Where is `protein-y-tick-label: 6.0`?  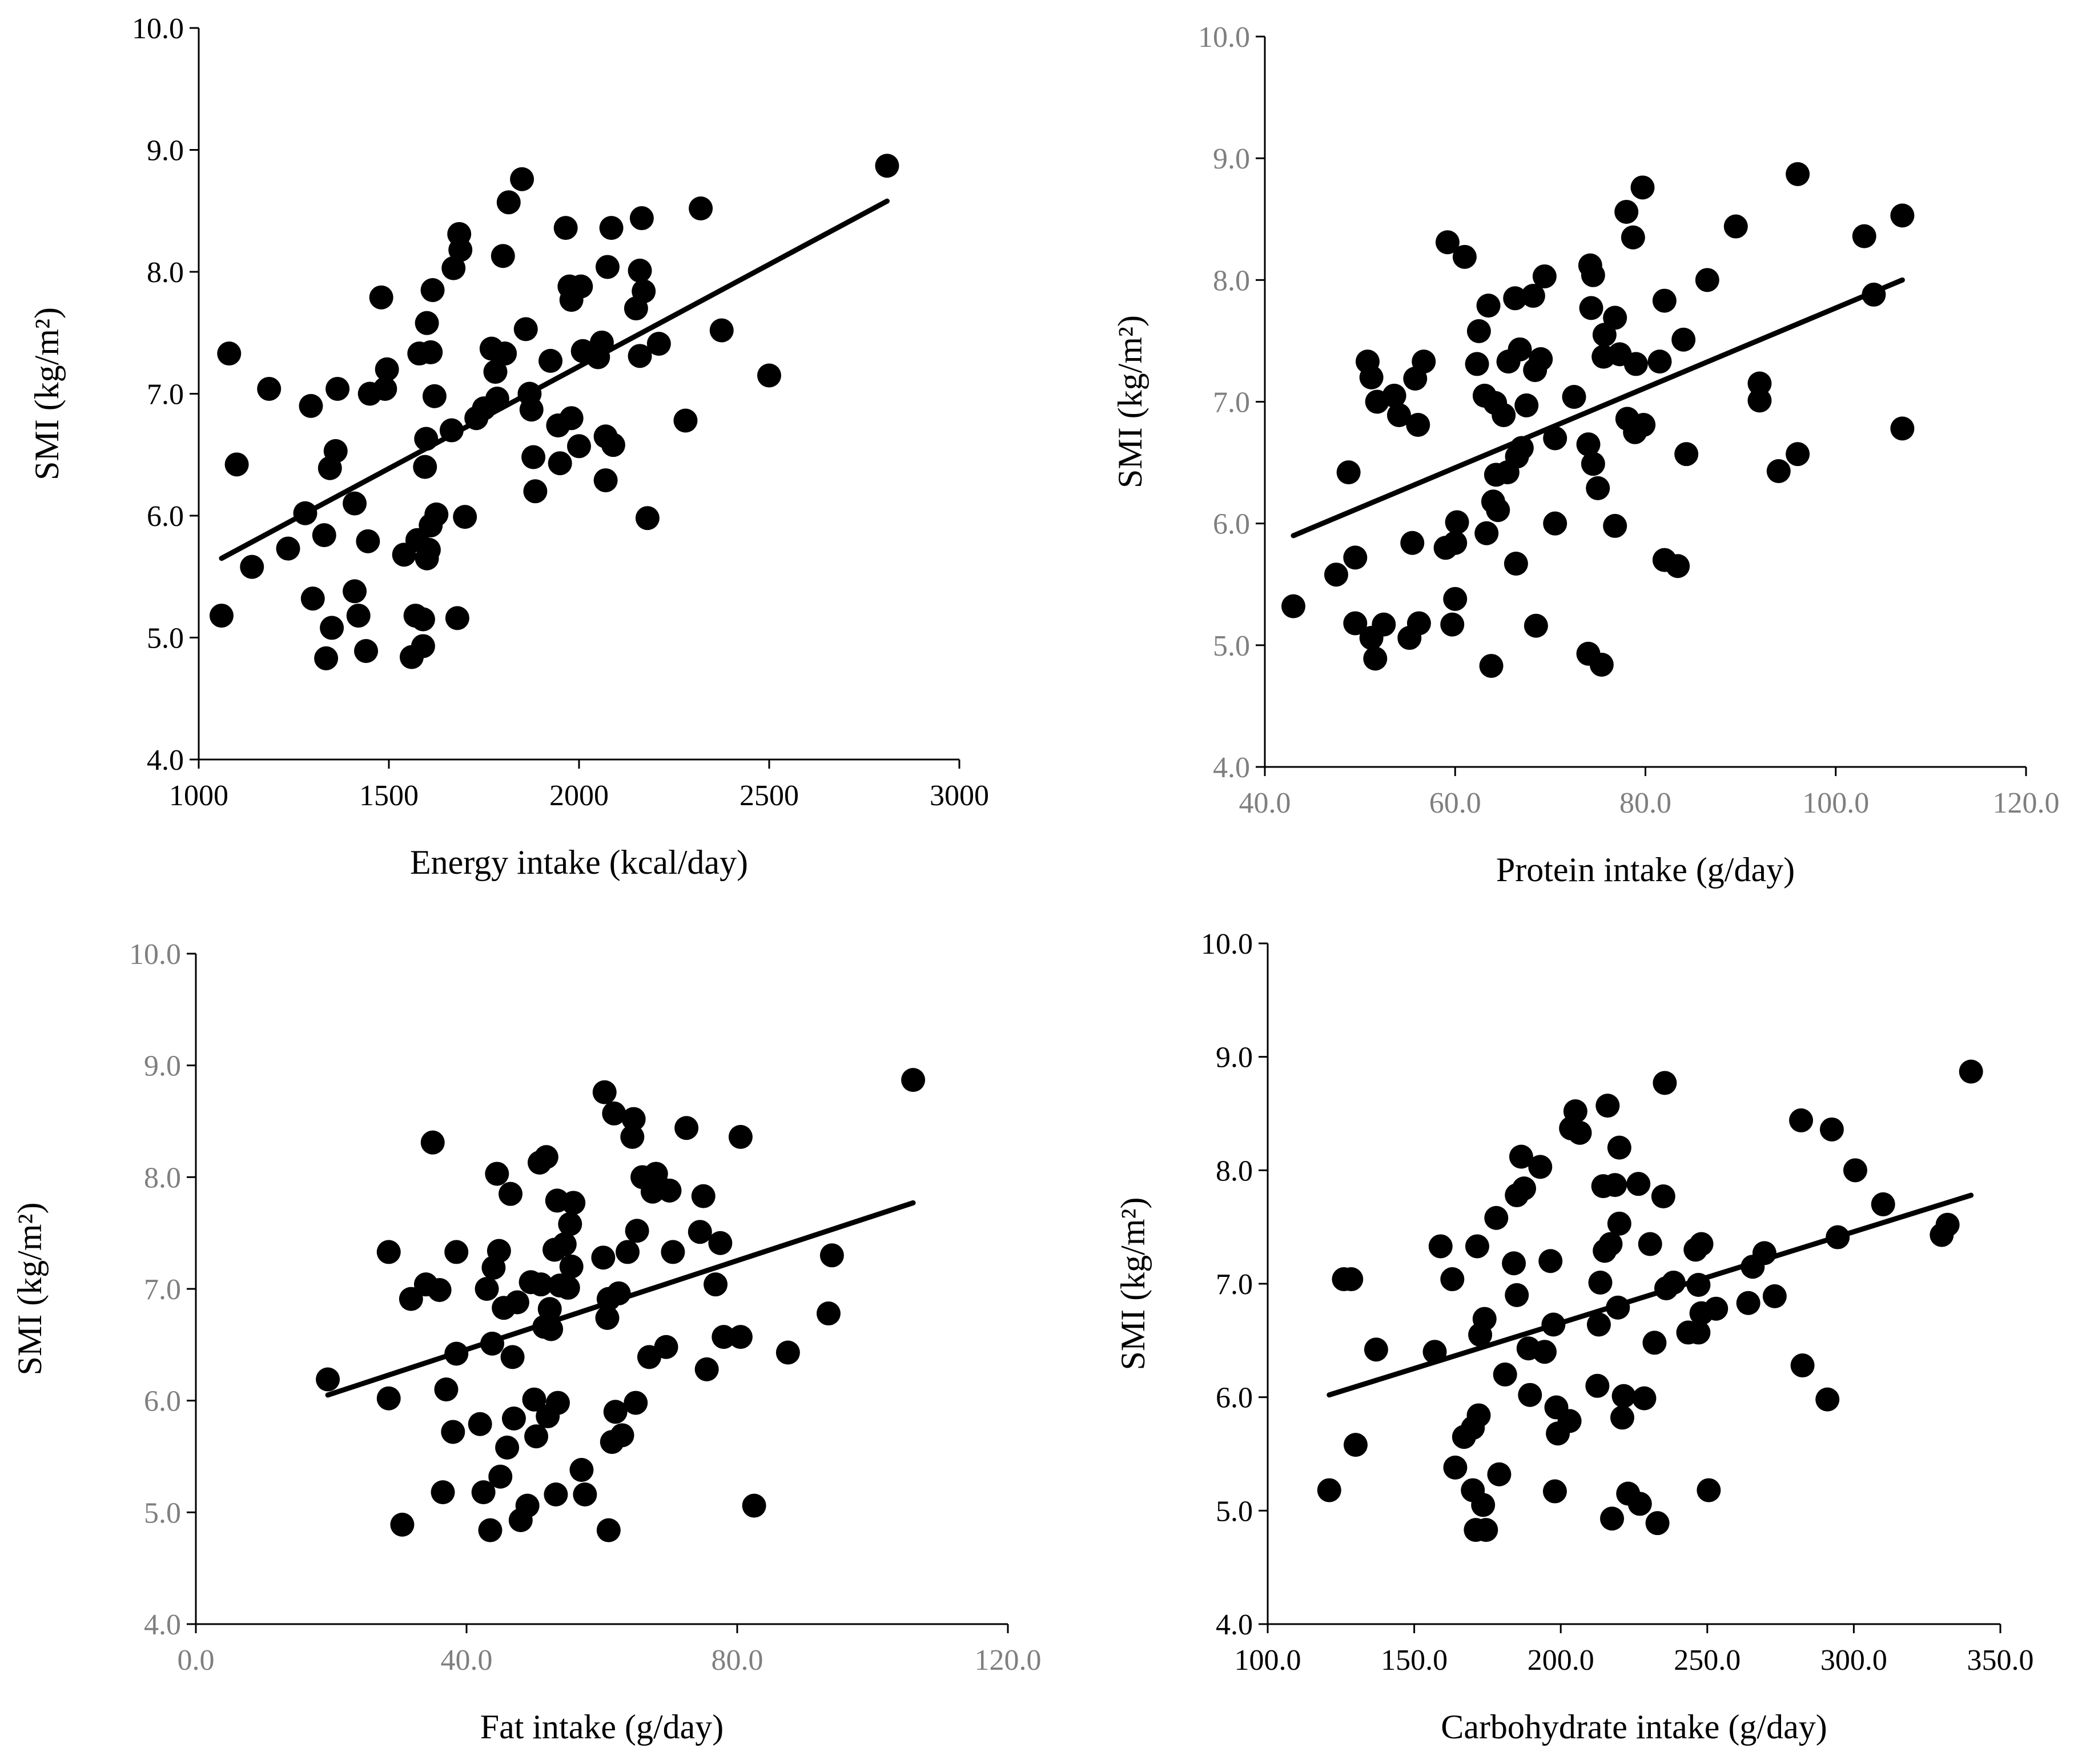
protein-y-tick-label: 6.0 is located at coordinates (1231, 524).